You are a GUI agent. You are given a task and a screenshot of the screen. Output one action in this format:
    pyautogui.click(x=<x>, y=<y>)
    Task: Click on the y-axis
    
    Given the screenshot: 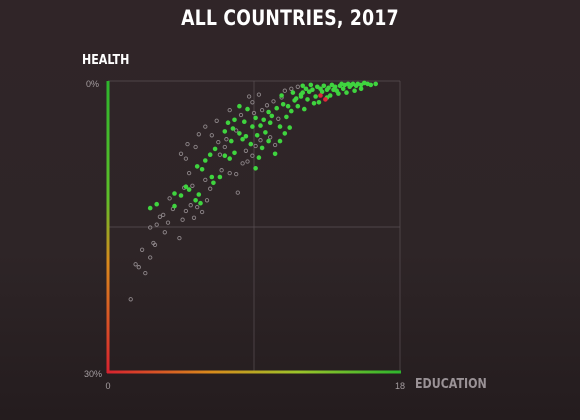 What is the action you would take?
    pyautogui.click(x=108, y=227)
    